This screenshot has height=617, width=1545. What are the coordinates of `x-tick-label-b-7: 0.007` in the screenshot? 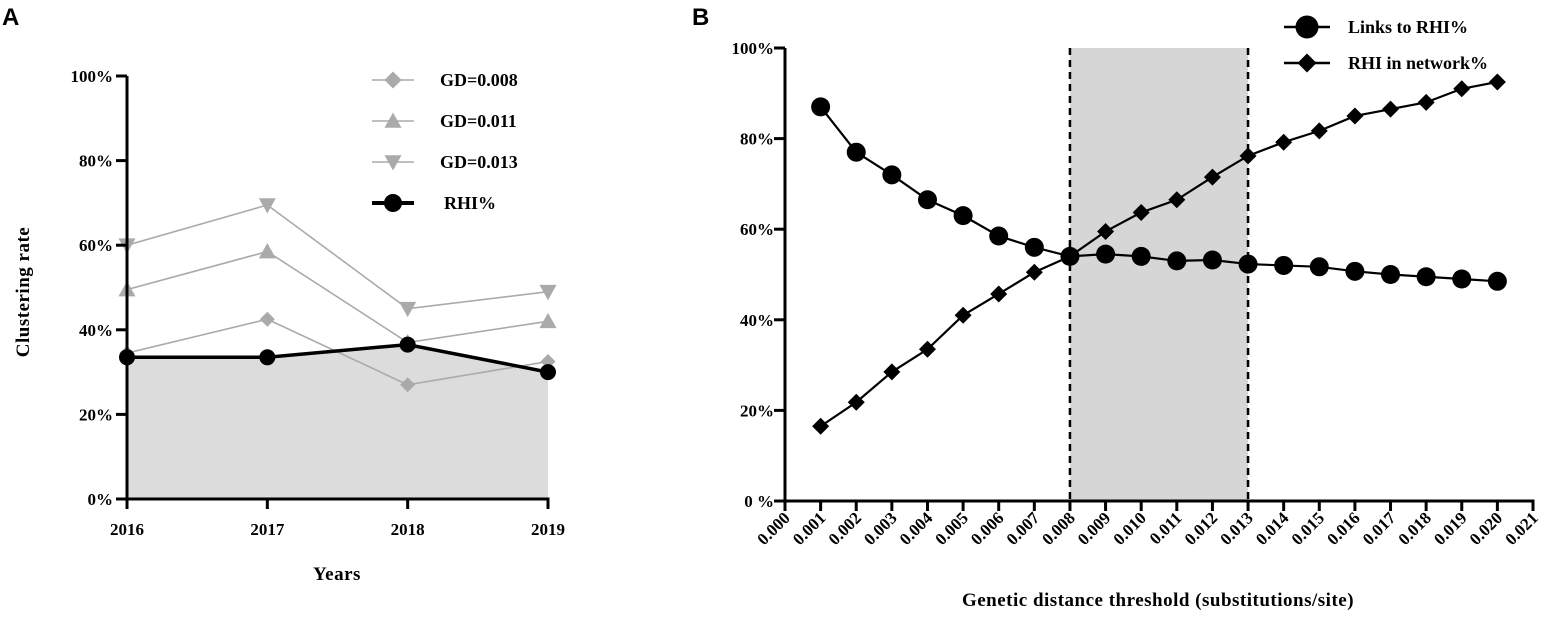 It's located at (1023, 528).